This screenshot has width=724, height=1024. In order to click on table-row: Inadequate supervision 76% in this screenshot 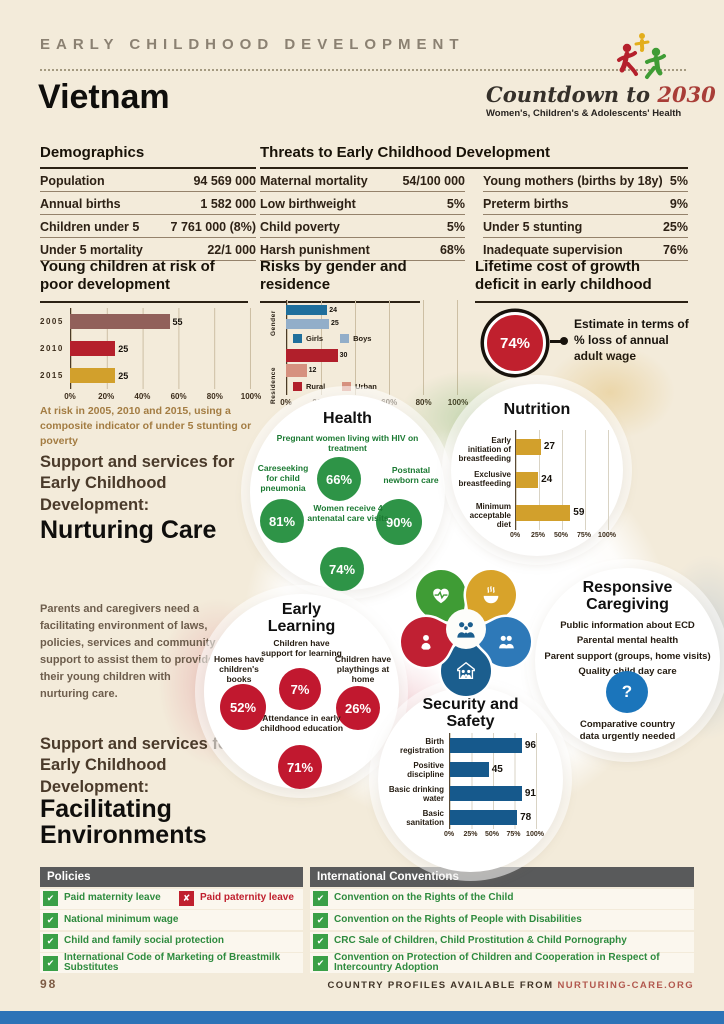, I will do `click(585, 249)`.